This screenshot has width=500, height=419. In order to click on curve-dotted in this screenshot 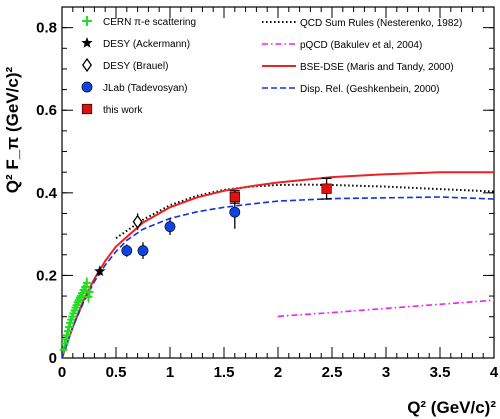, I will do `click(305, 211)`.